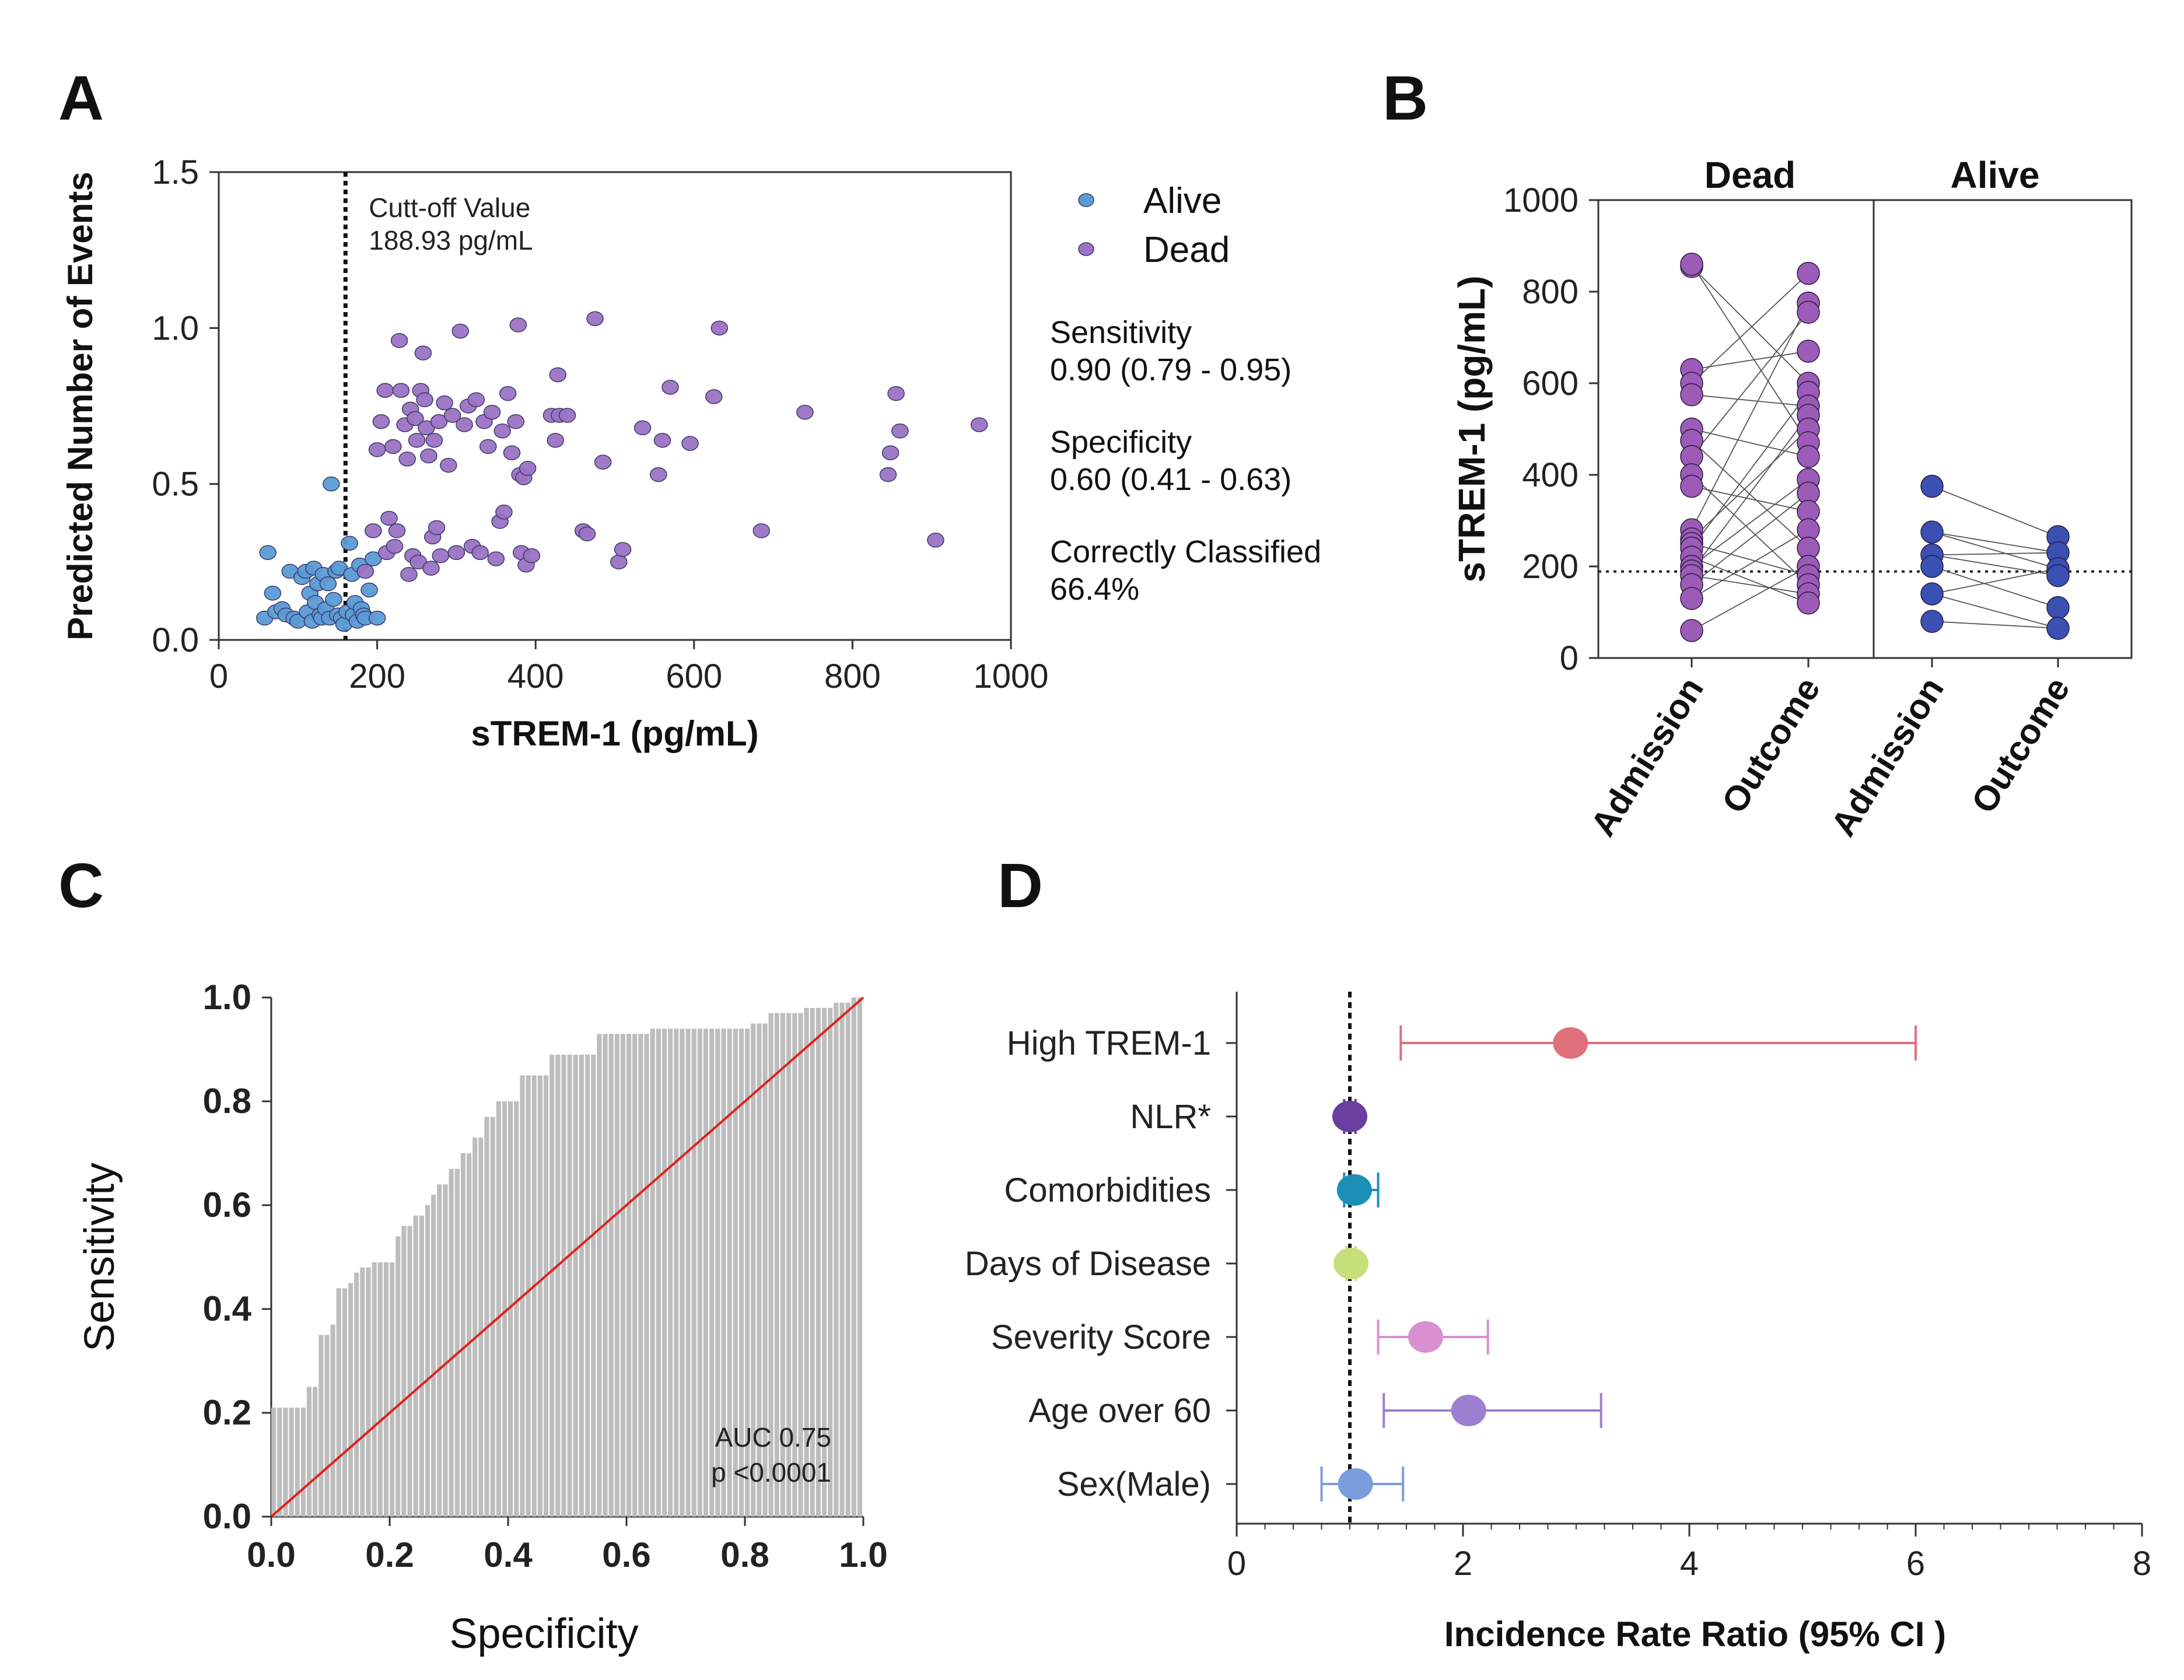 This screenshot has height=1680, width=2184. Describe the element at coordinates (1472, 428) in the screenshot. I see `y-axis-label: sTREM-1 (pg/mL)` at that location.